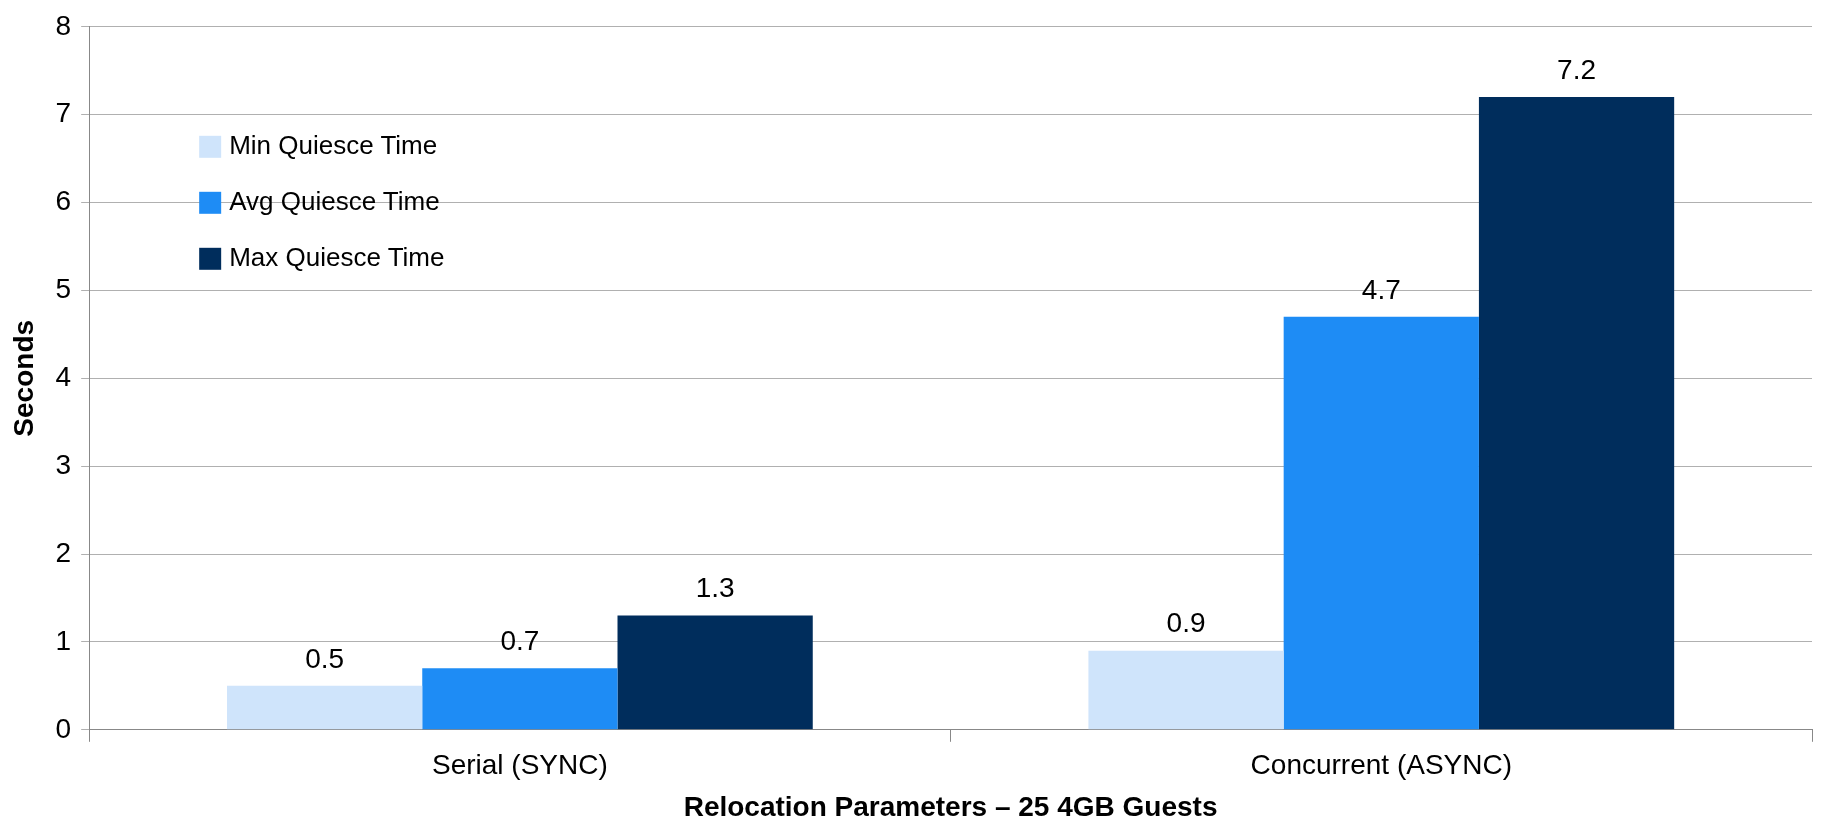  Describe the element at coordinates (63, 113) in the screenshot. I see `y-tick-label: 7` at that location.